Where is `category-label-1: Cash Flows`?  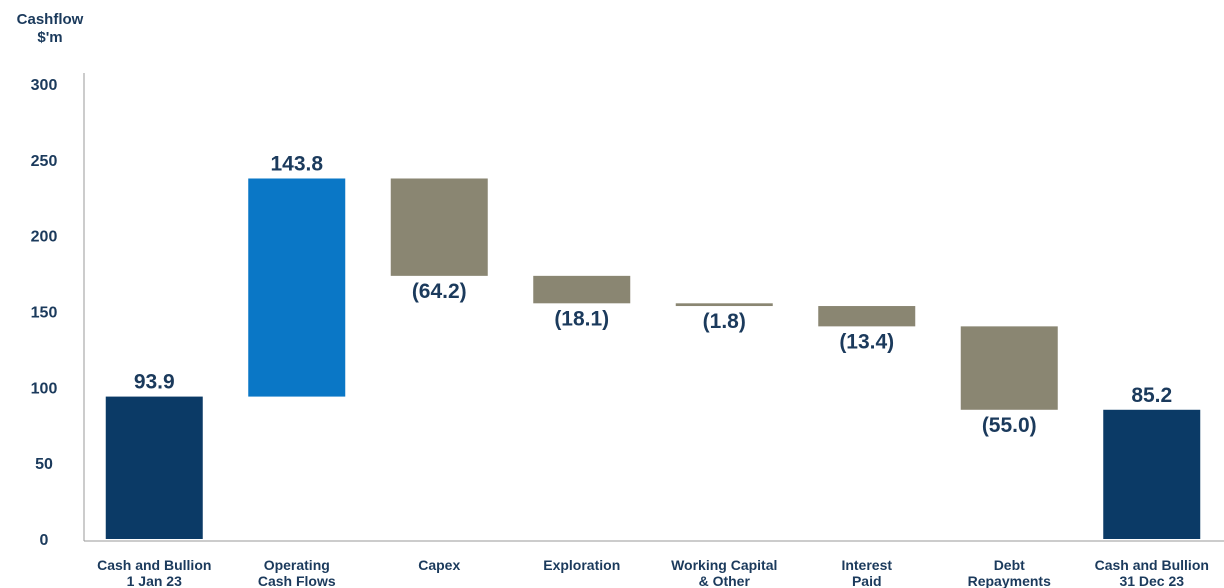 category-label-1: Cash Flows is located at coordinates (297, 580).